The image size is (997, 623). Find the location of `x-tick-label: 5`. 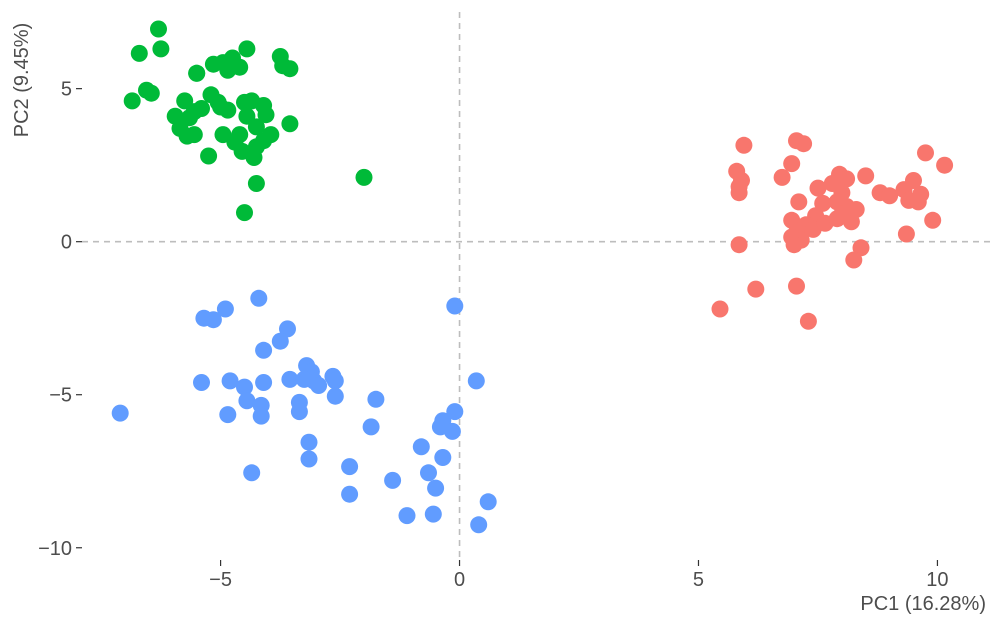

x-tick-label: 5 is located at coordinates (698, 580).